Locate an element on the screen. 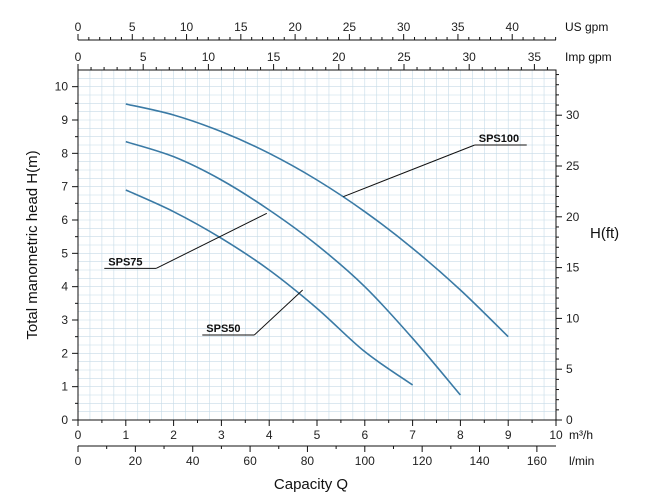 This screenshot has width=665, height=500. lmin-tick-label: 40 is located at coordinates (193, 461).